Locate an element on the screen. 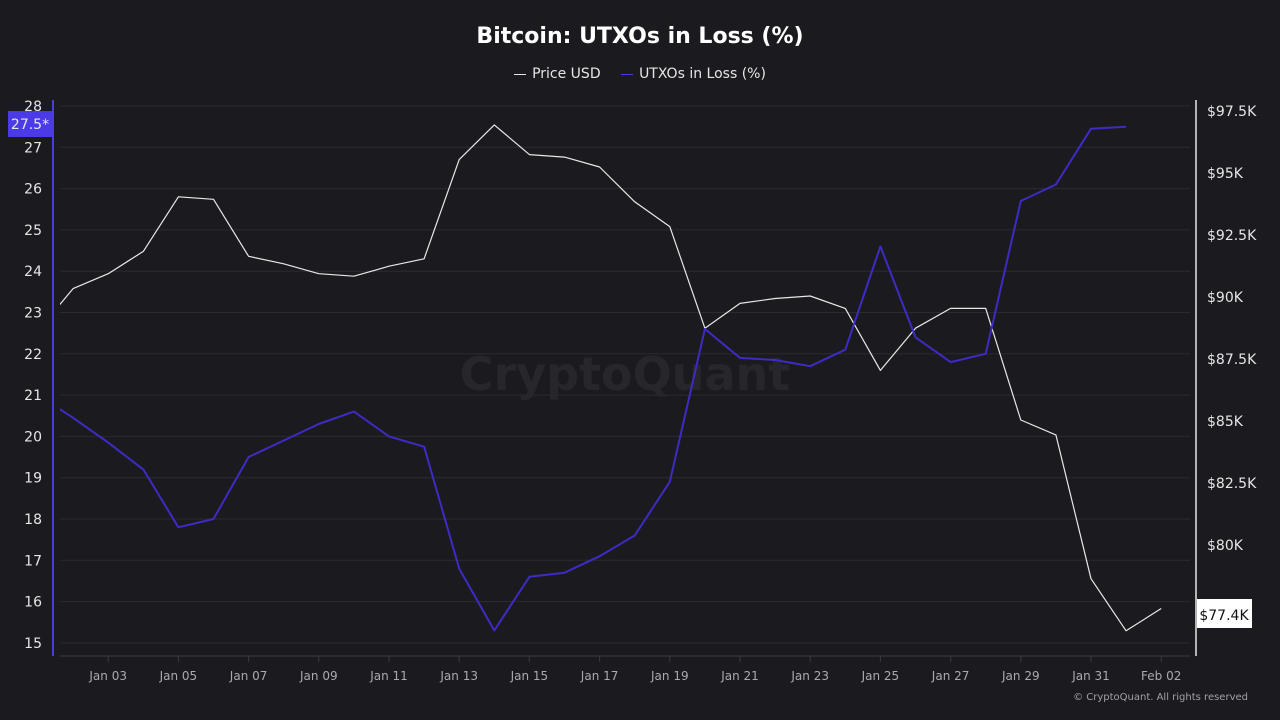 Image resolution: width=1280 pixels, height=720 pixels. x-tick-label: Jan 03 is located at coordinates (107, 676).